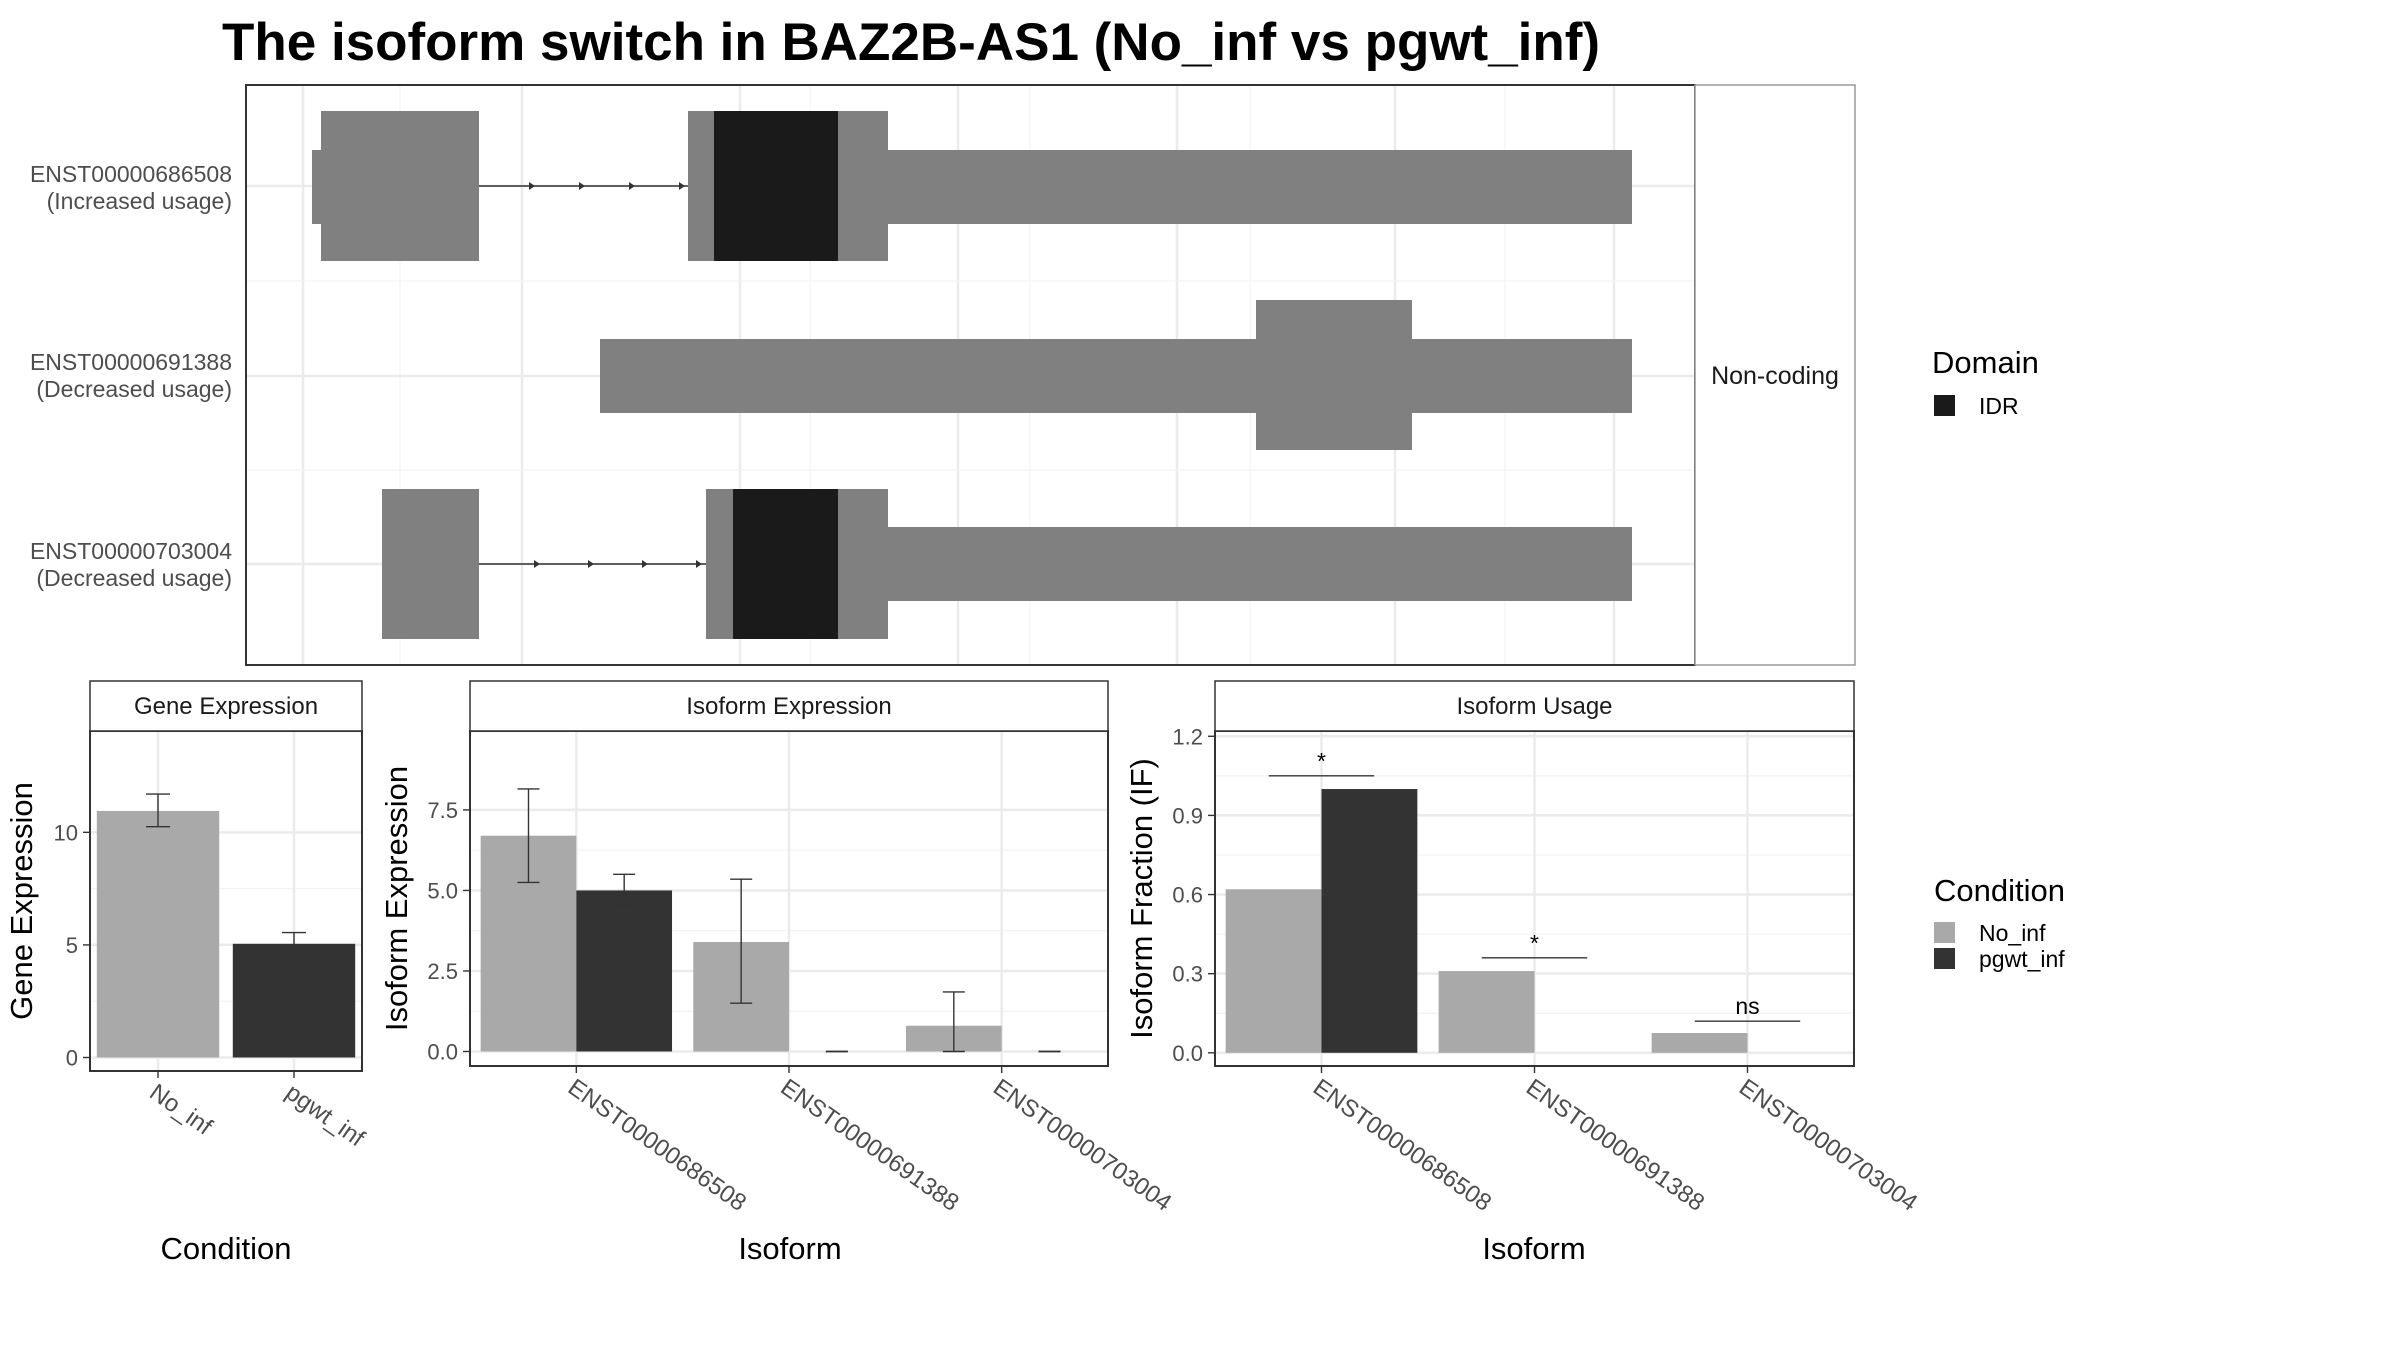 This screenshot has height=1350, width=2400. I want to click on chart-2-strip, so click(1534, 706).